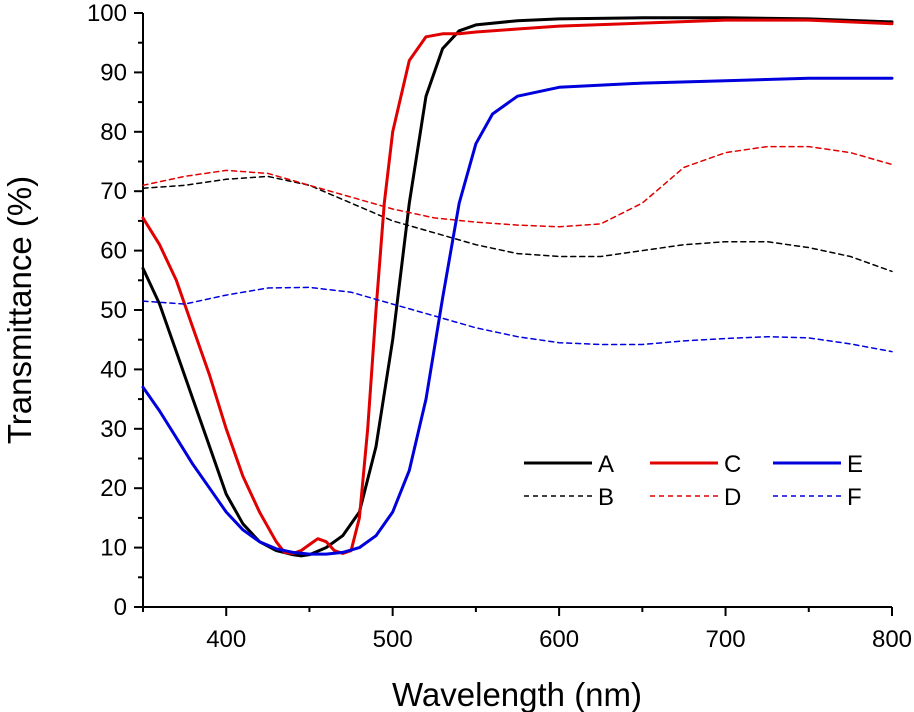 The height and width of the screenshot is (712, 914). What do you see at coordinates (107, 13) in the screenshot?
I see `y-tick-label: 100` at bounding box center [107, 13].